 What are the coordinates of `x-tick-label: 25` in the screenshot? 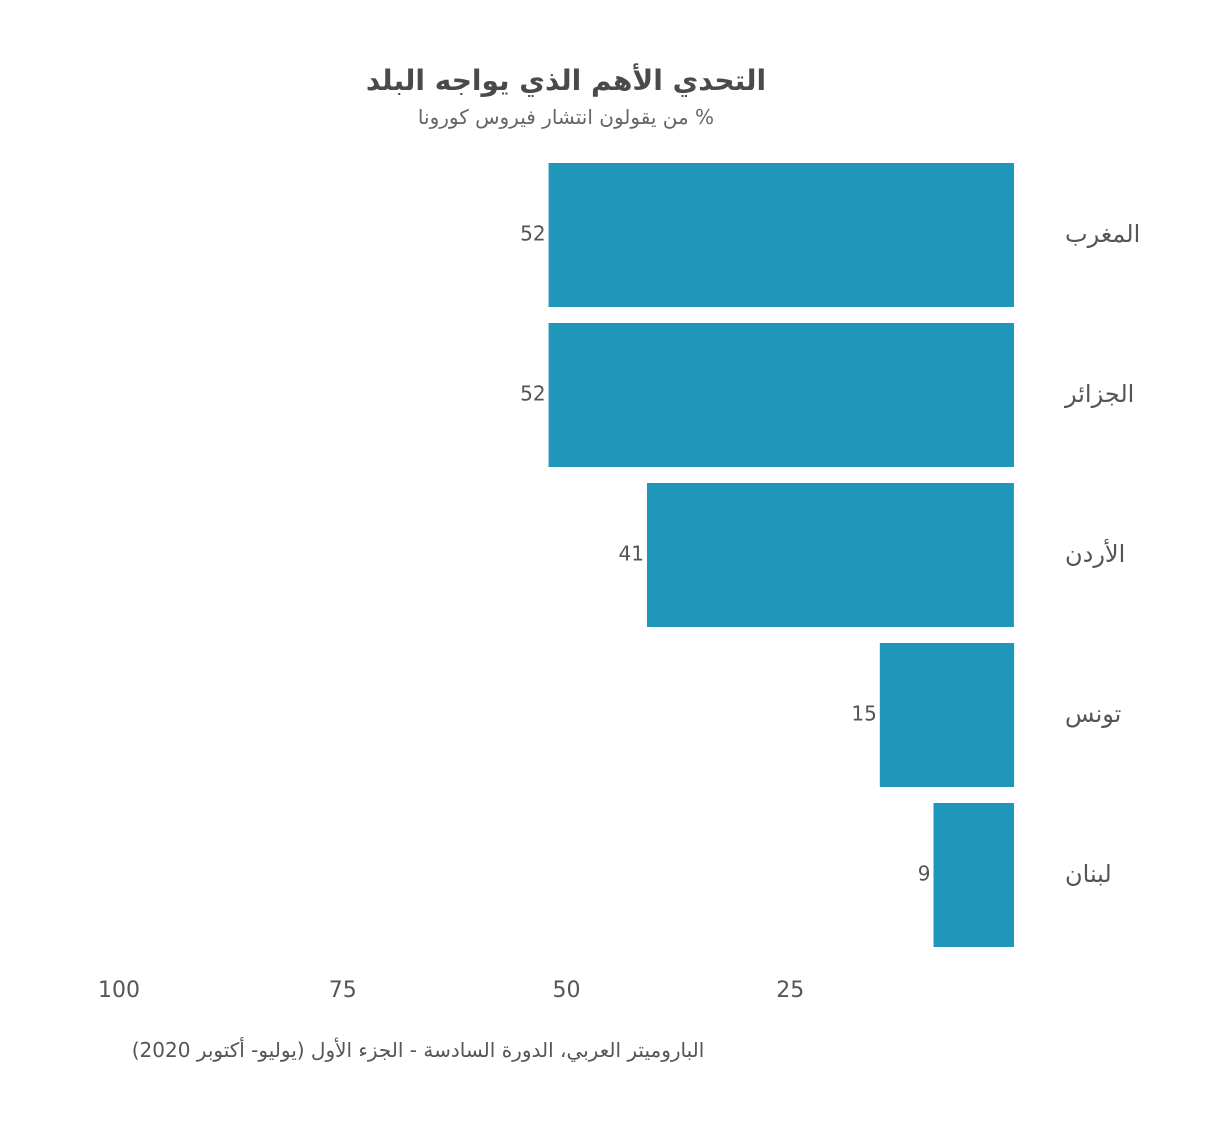 It's located at (790, 990).